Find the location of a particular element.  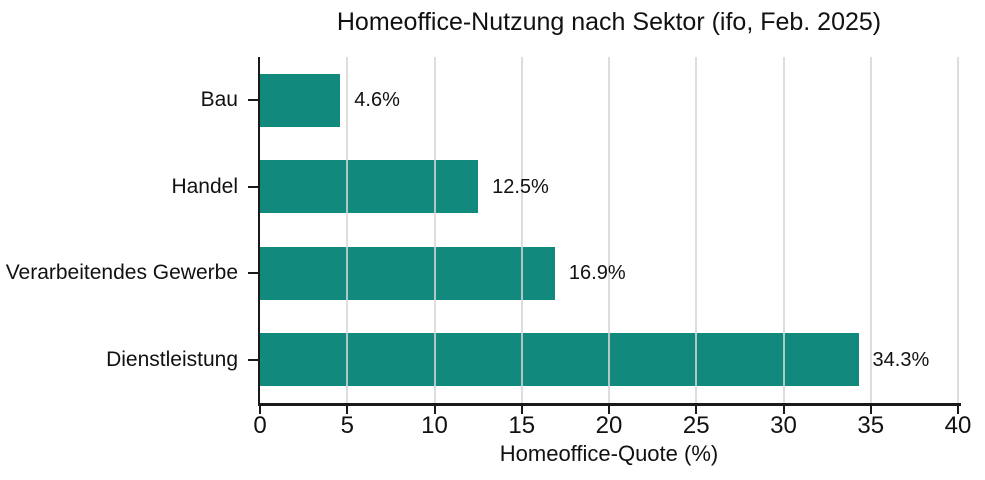

x-tick-label-30: 30 is located at coordinates (783, 425).